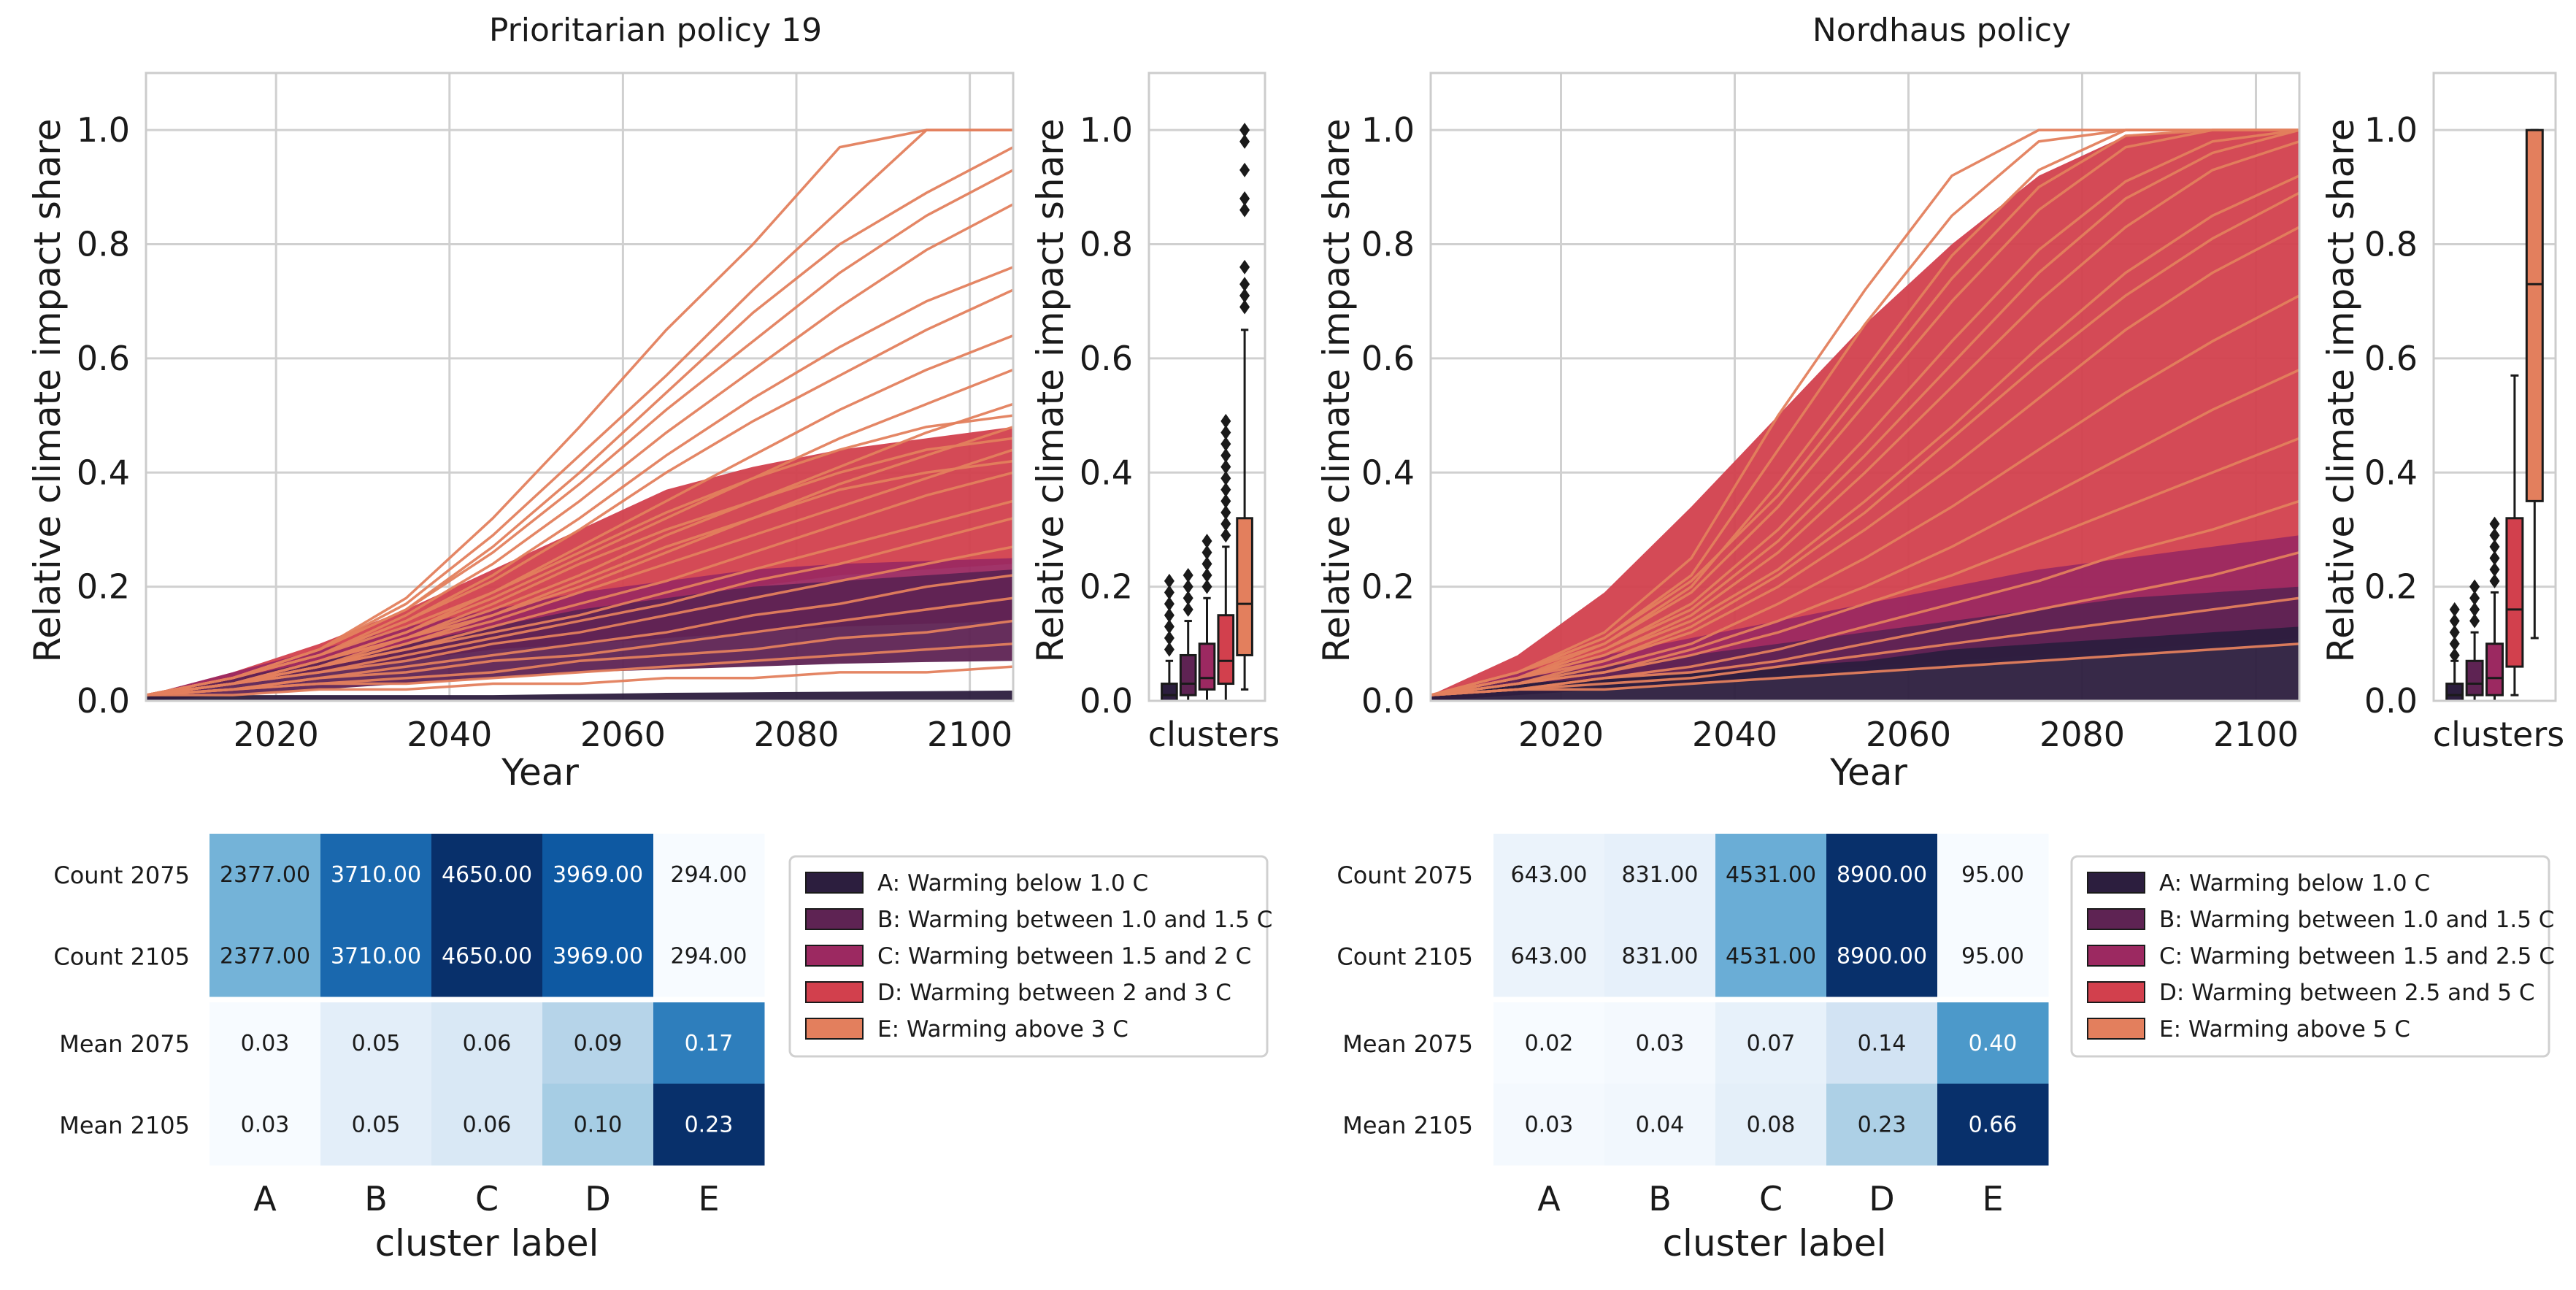 The width and height of the screenshot is (2576, 1290). Describe the element at coordinates (1388, 701) in the screenshot. I see `right-lines-y-tick-label: 0.0` at that location.